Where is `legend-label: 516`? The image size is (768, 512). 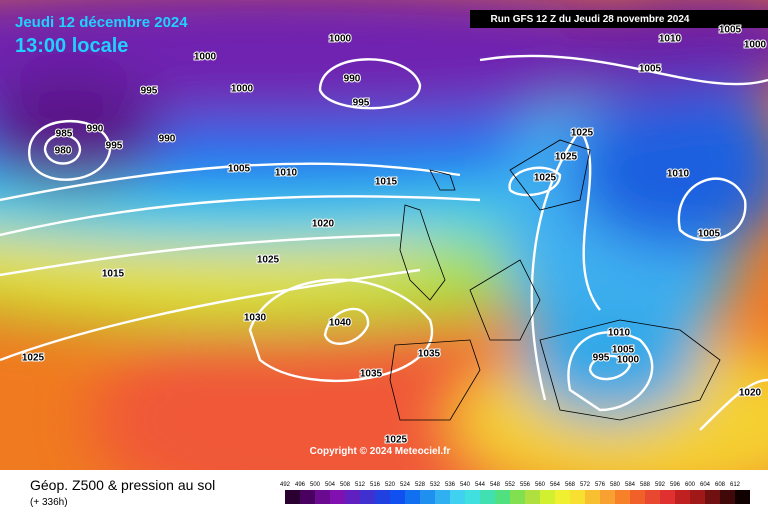 legend-label: 516 is located at coordinates (375, 485).